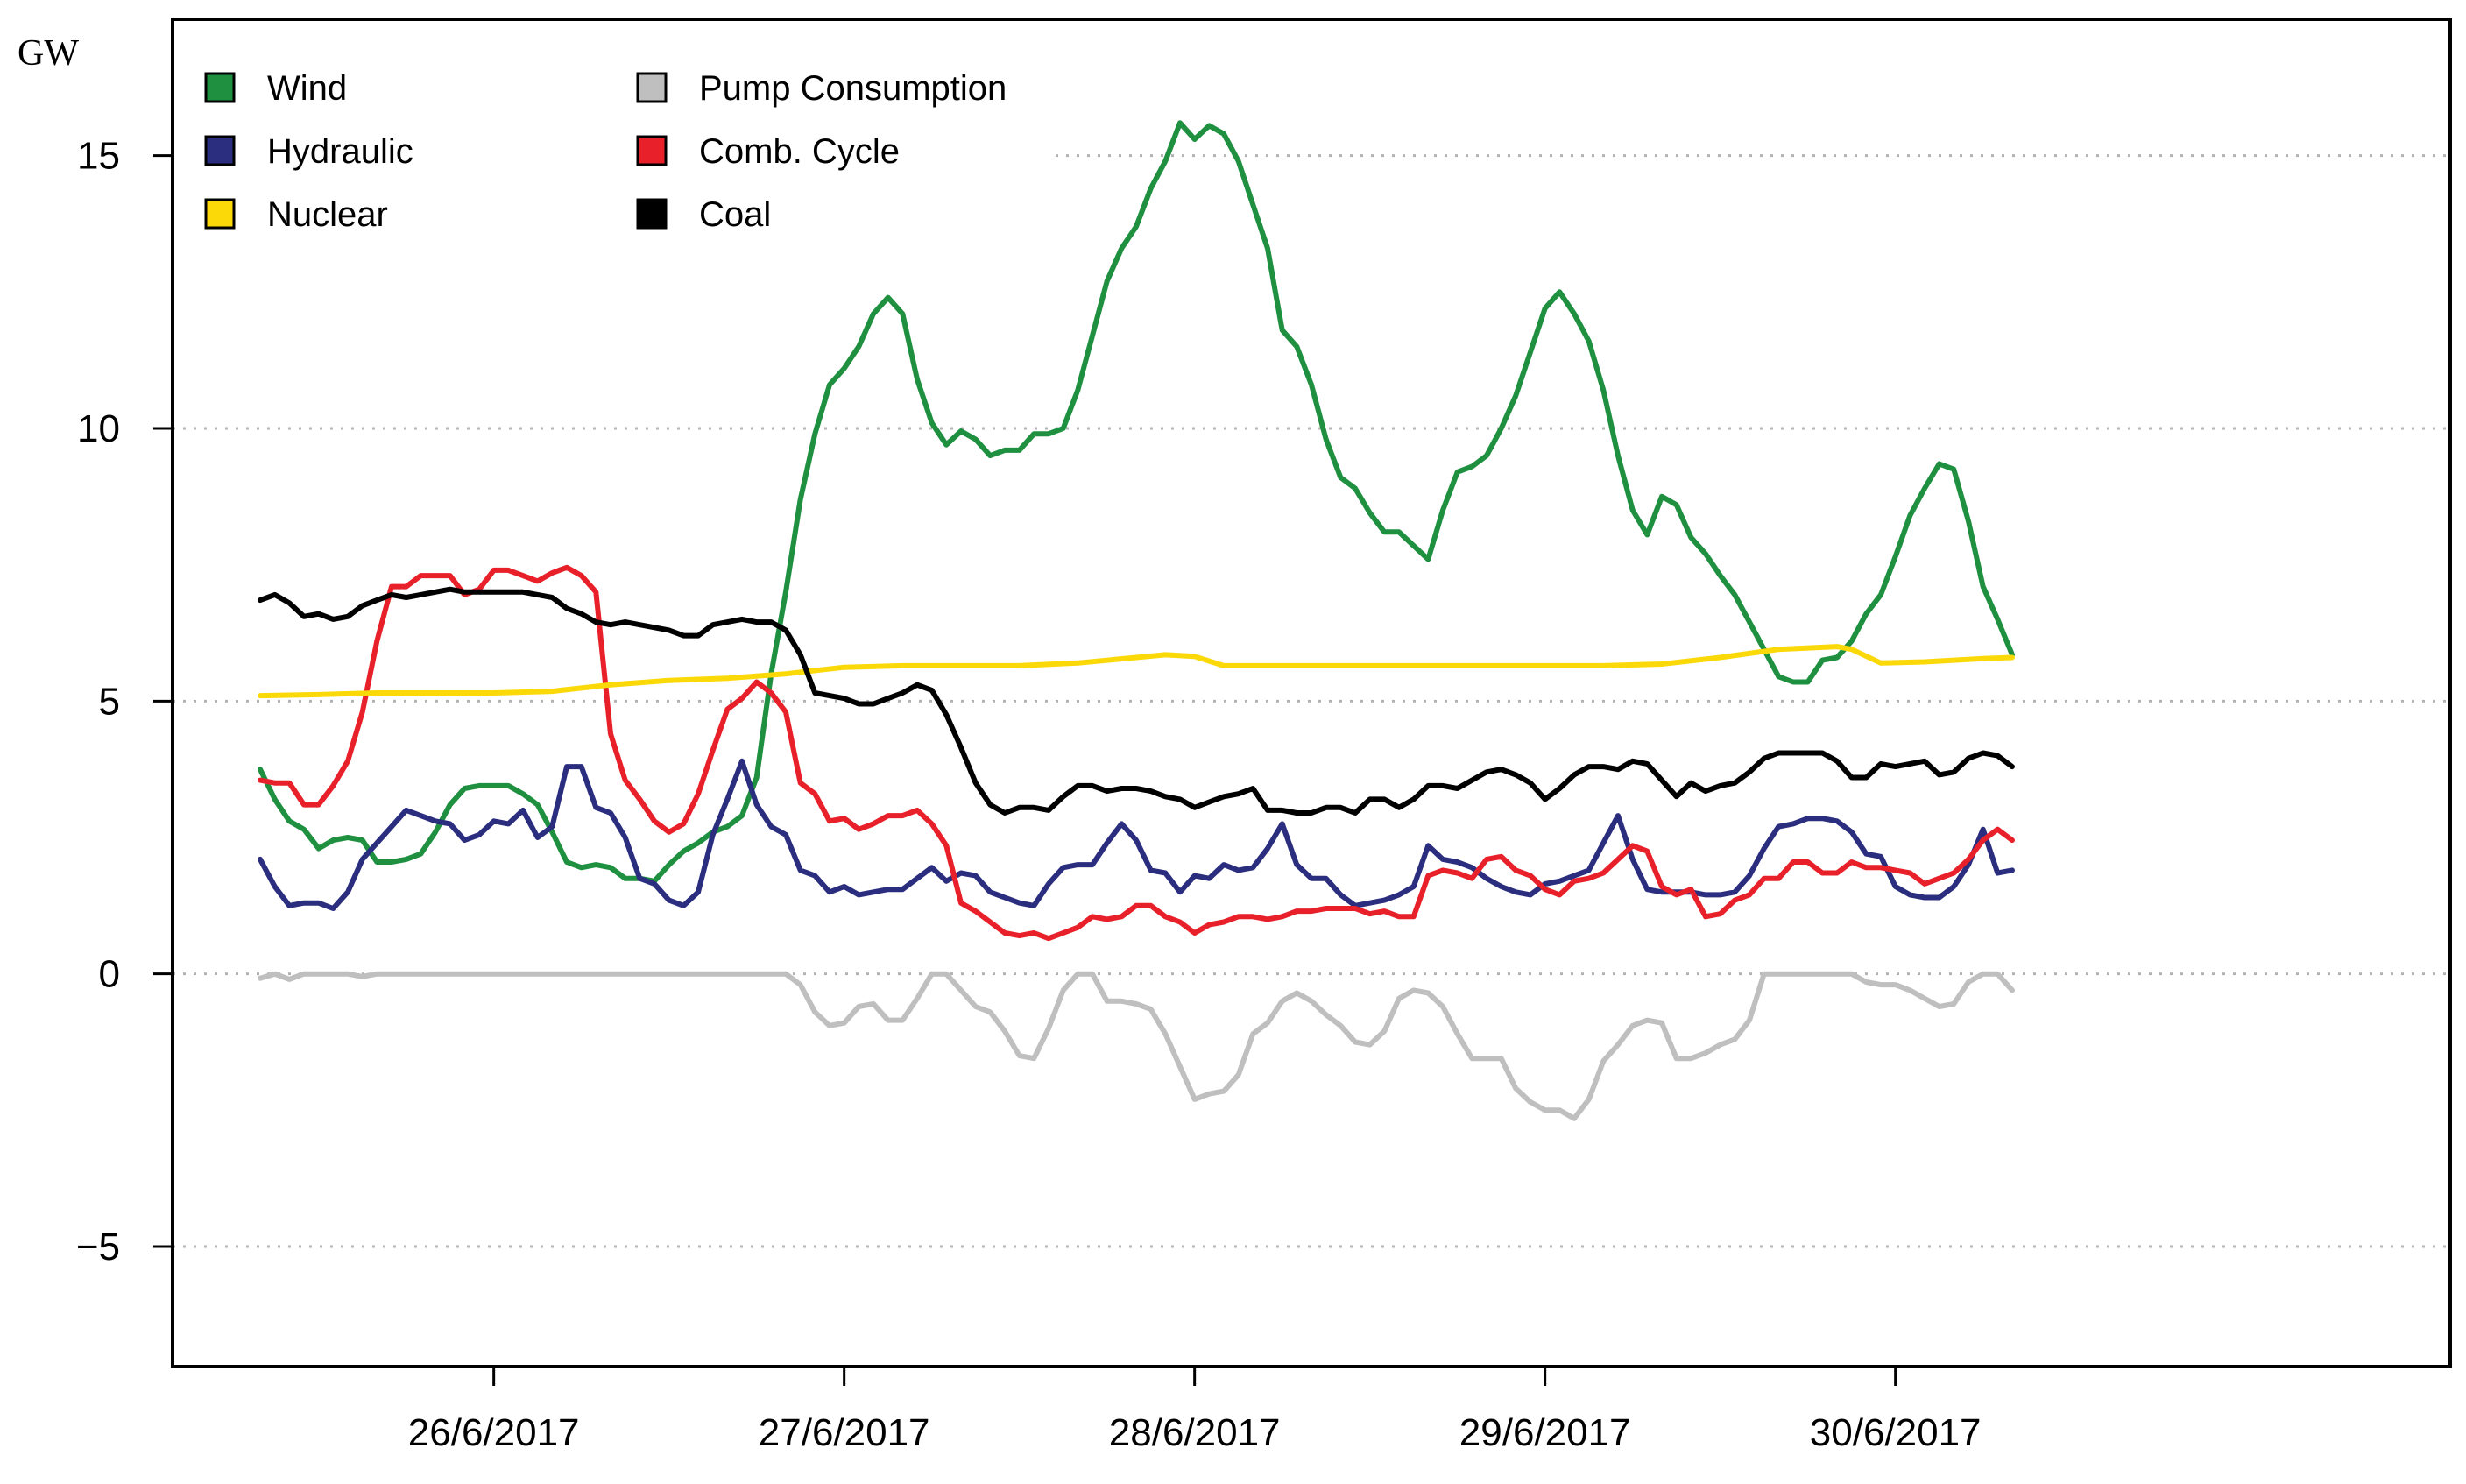  Describe the element at coordinates (1545, 1433) in the screenshot. I see `x-tick-label: 29/6/2017` at that location.